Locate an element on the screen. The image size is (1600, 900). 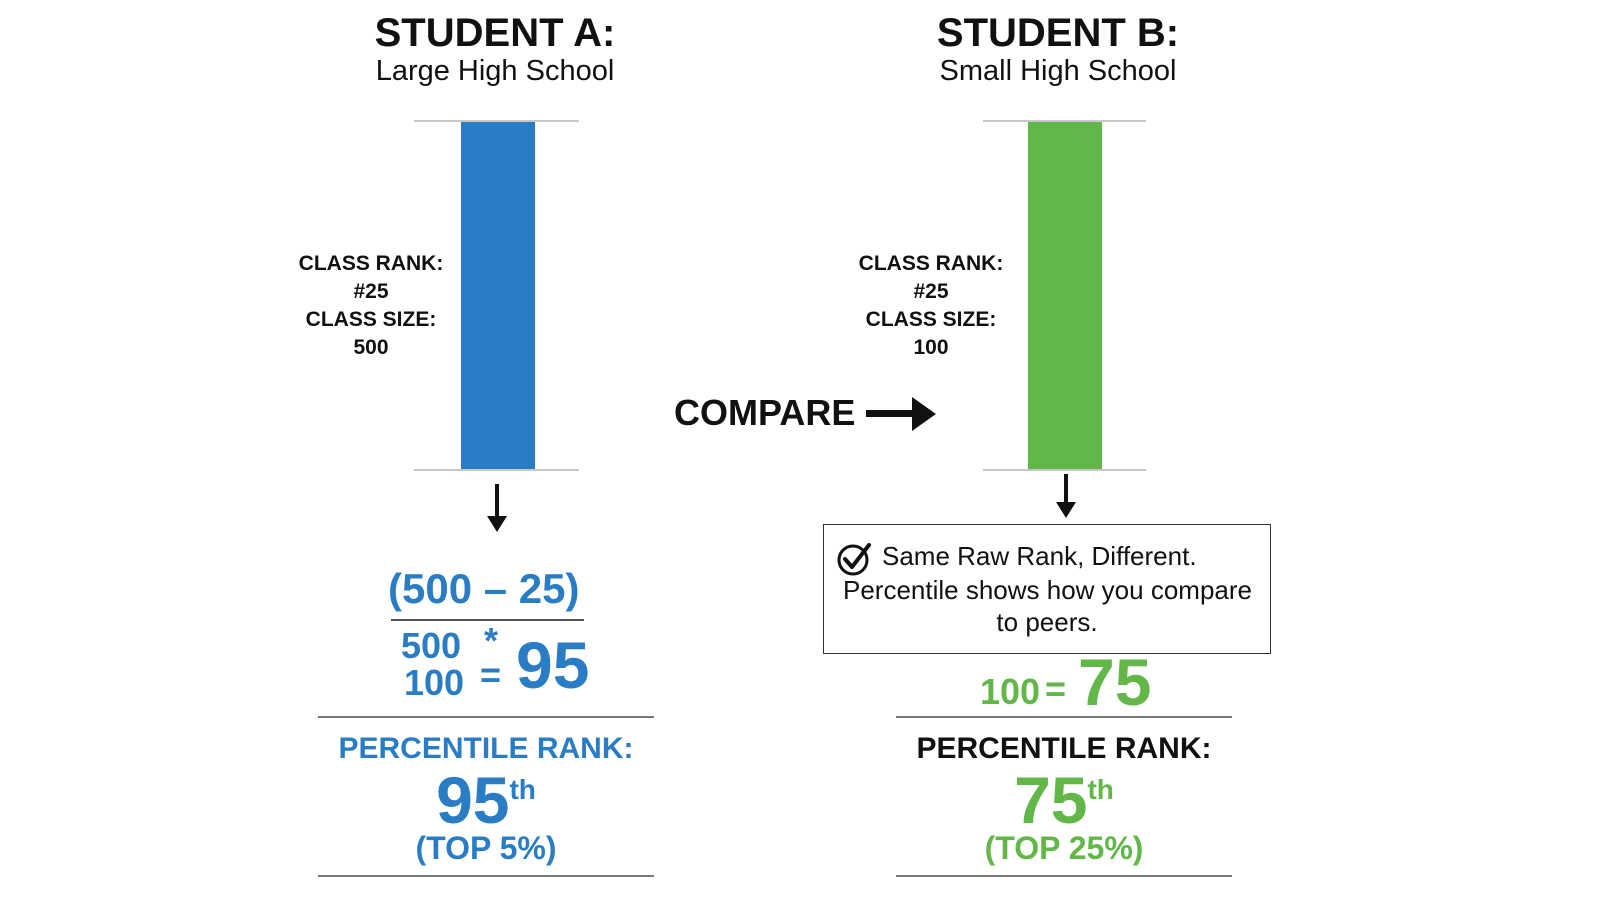
student-a-formula-multiplier: 100 is located at coordinates (434, 682).